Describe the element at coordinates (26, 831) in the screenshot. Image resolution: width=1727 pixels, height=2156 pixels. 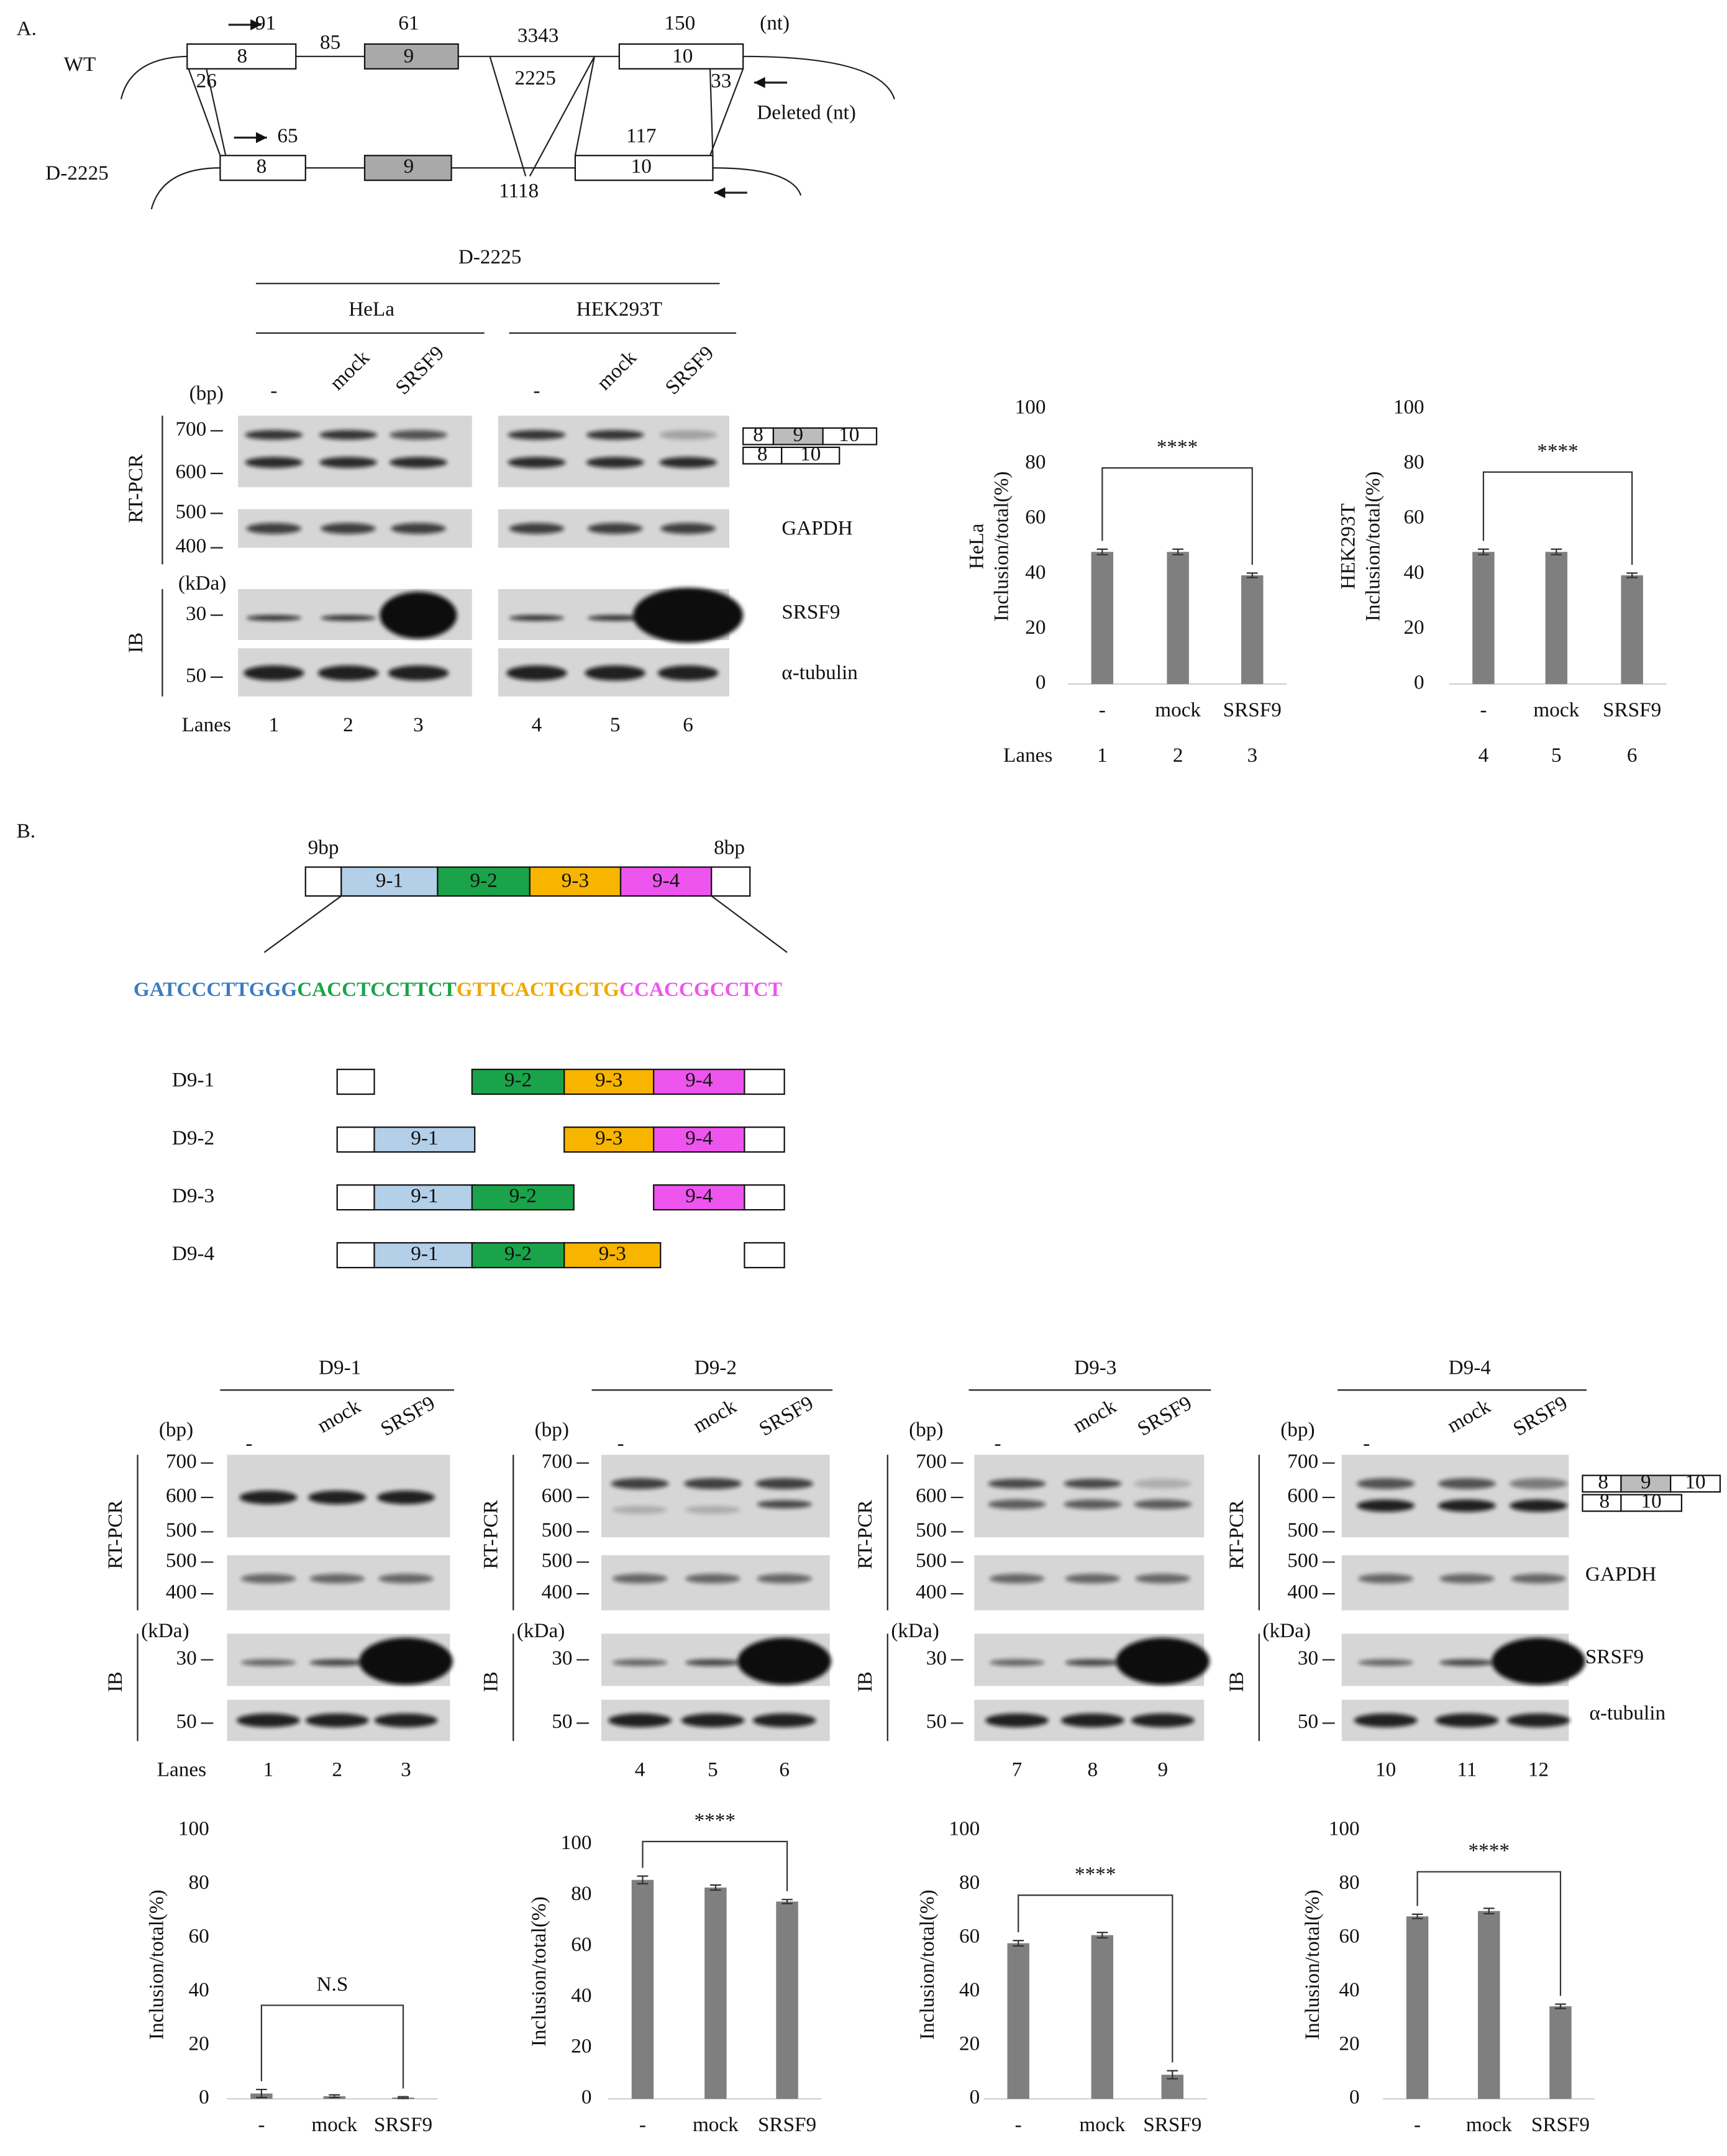
I see `panel-label: B.` at that location.